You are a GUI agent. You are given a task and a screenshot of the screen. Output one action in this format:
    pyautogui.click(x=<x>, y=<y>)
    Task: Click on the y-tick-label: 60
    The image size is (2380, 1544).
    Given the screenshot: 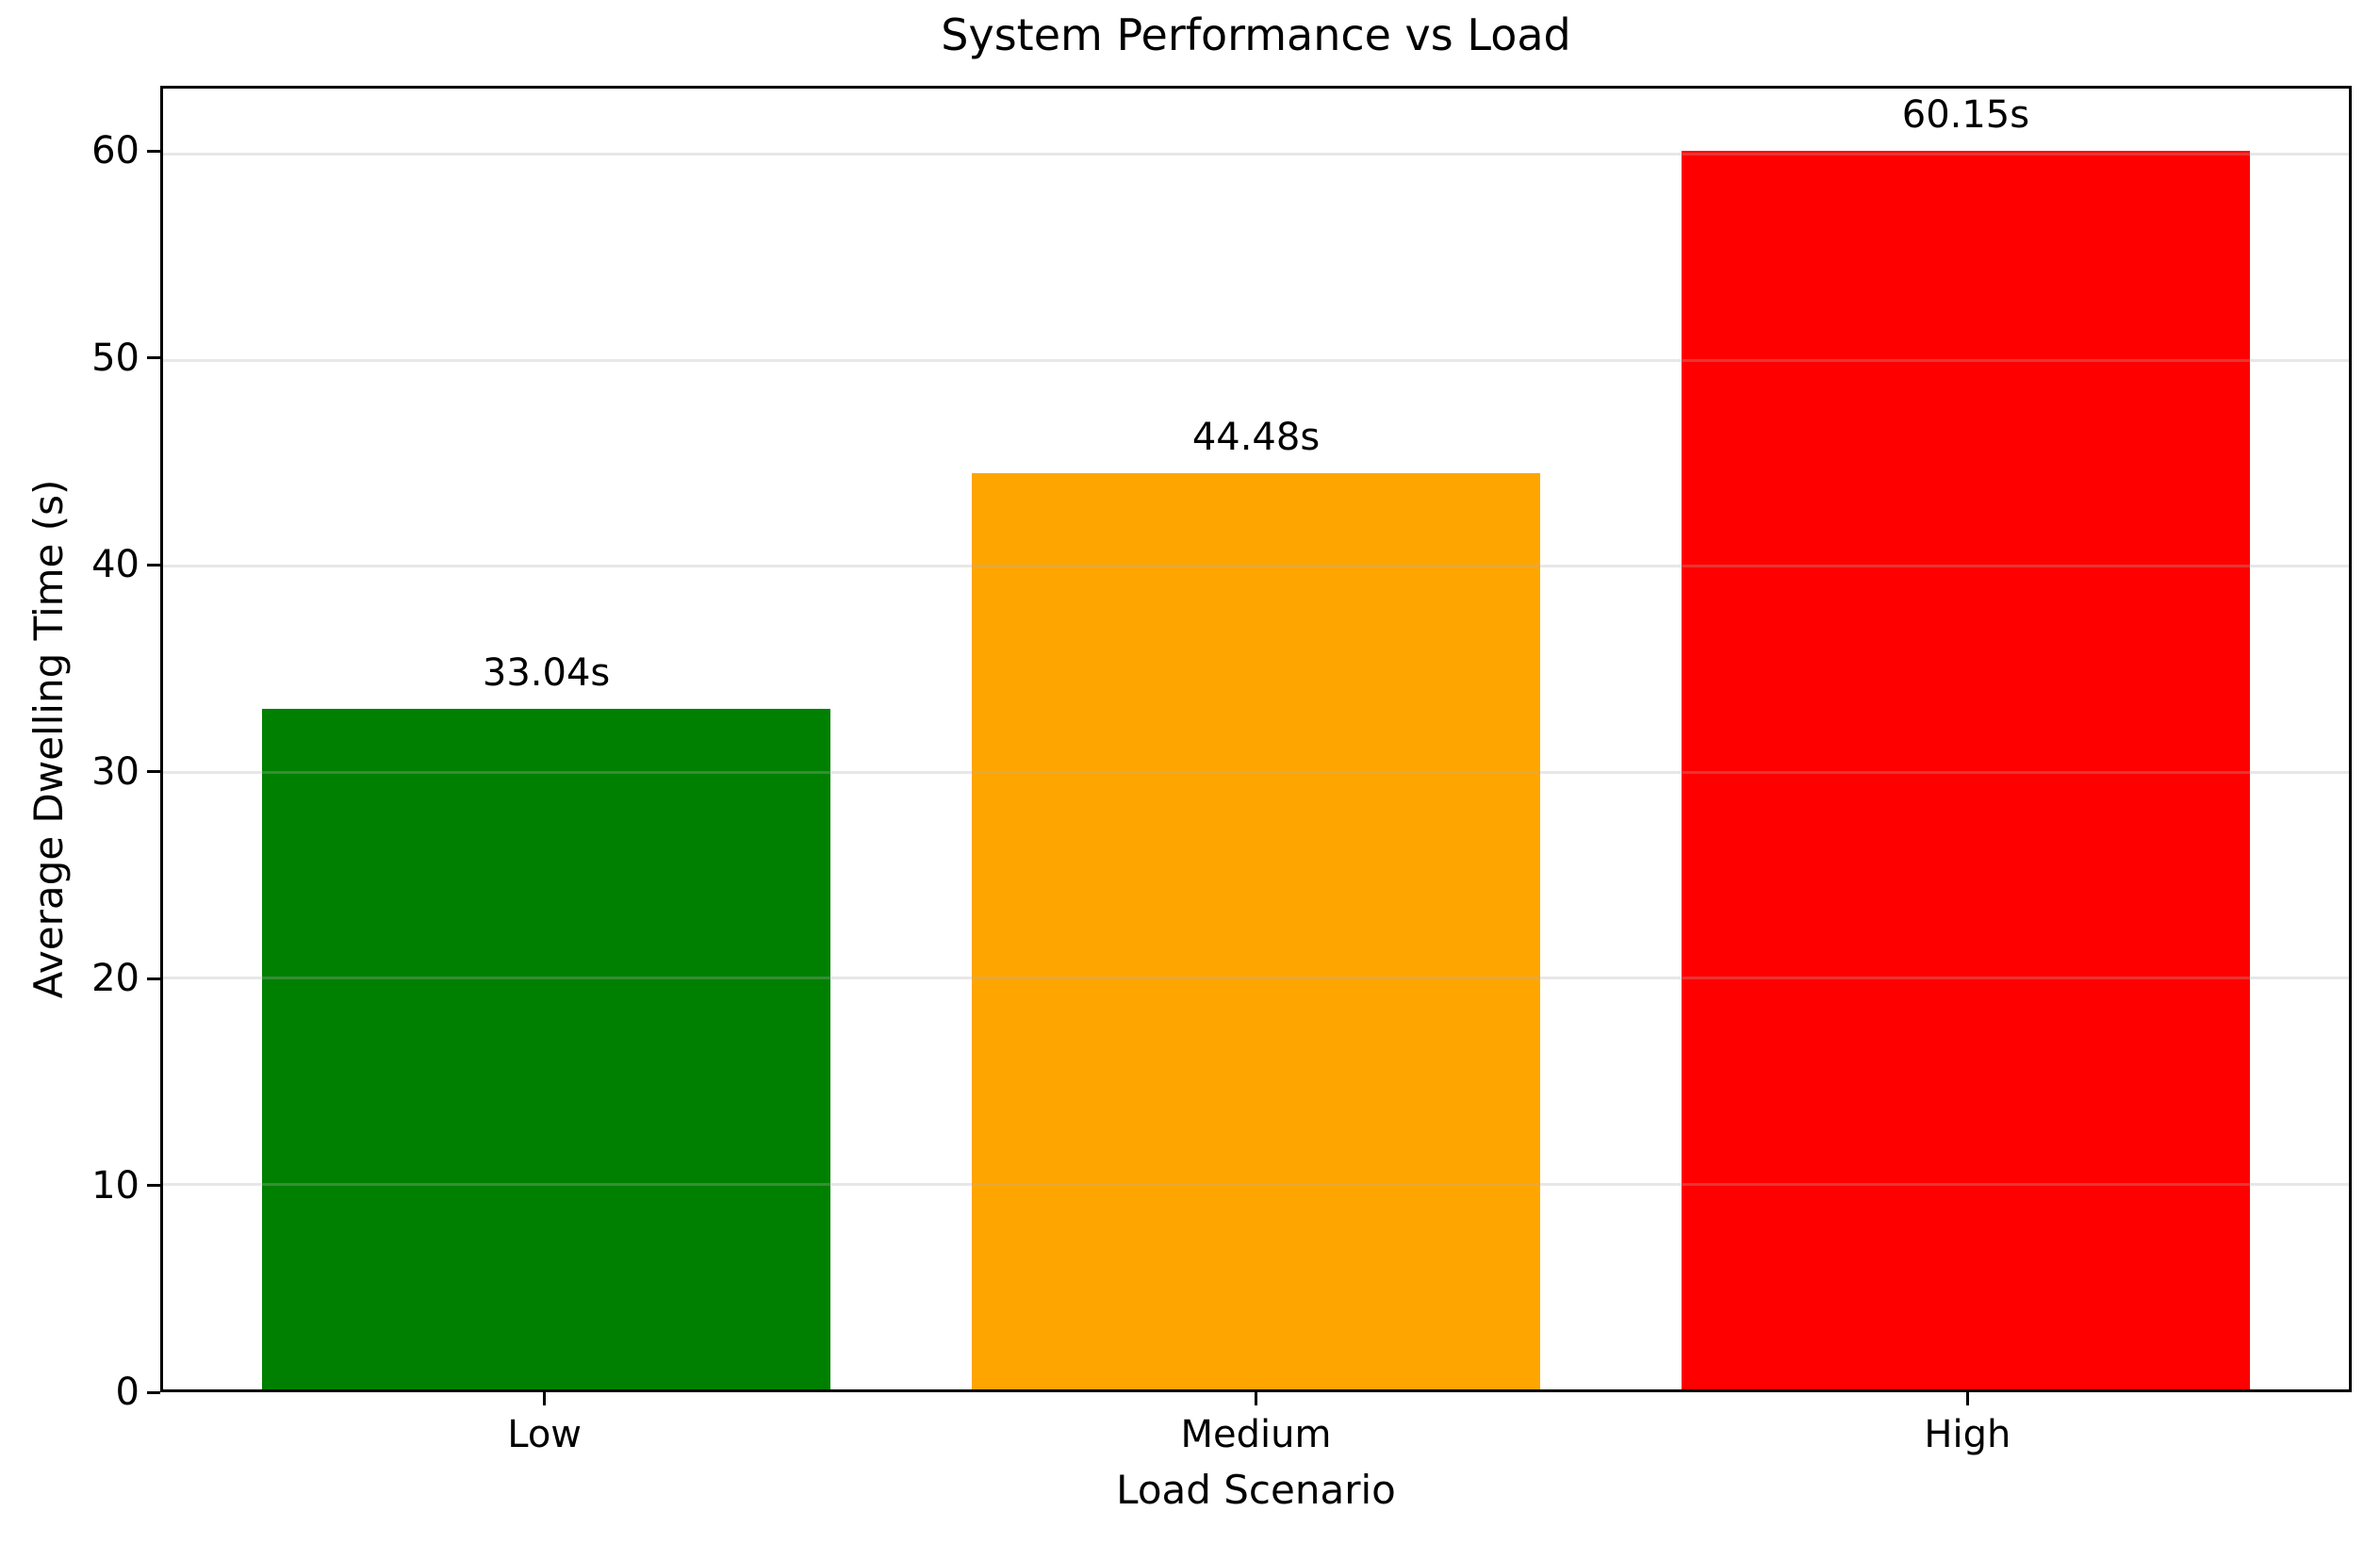 What is the action you would take?
    pyautogui.click(x=115, y=151)
    